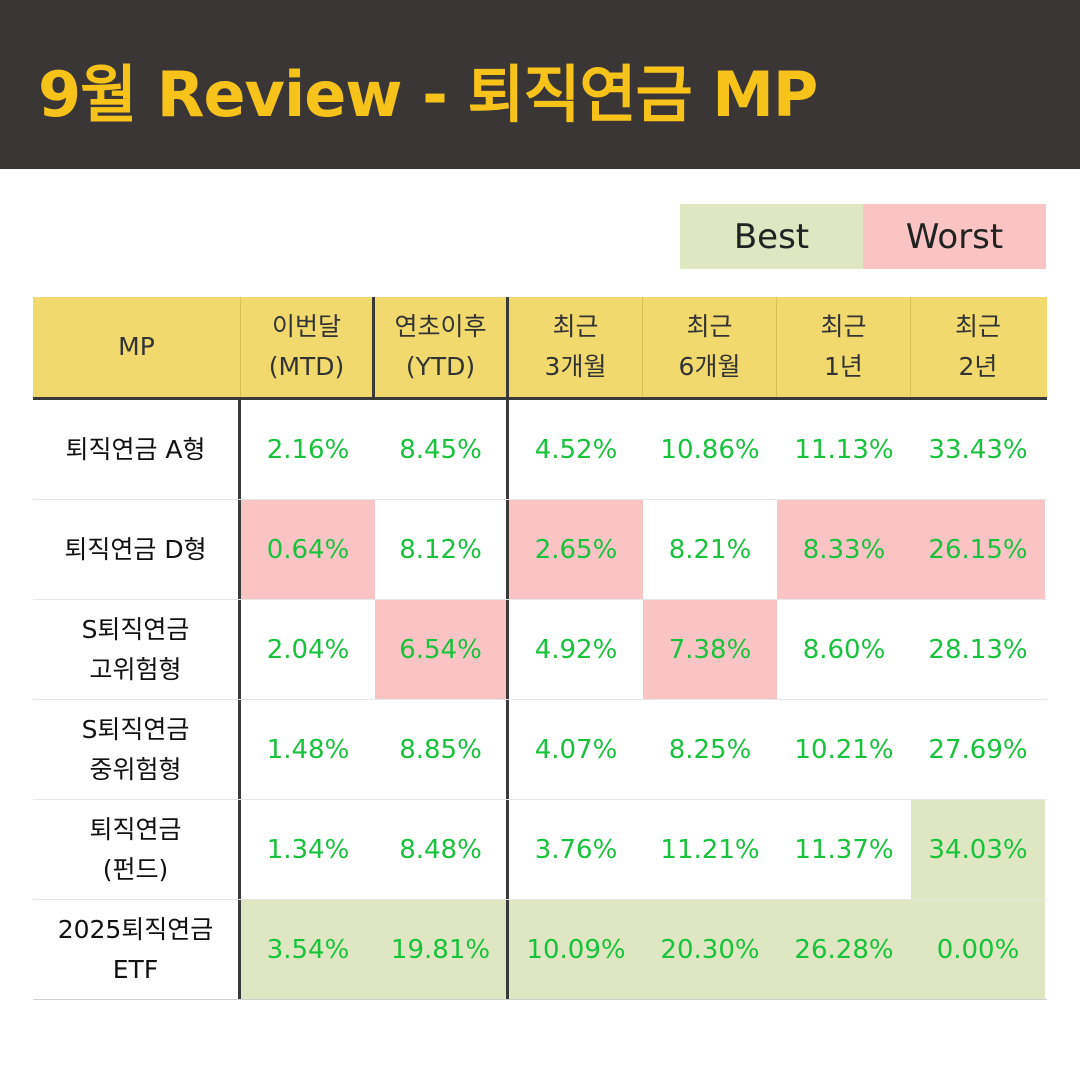  Describe the element at coordinates (844, 849) in the screenshot. I see `value-cell-1y: 11.37%` at that location.